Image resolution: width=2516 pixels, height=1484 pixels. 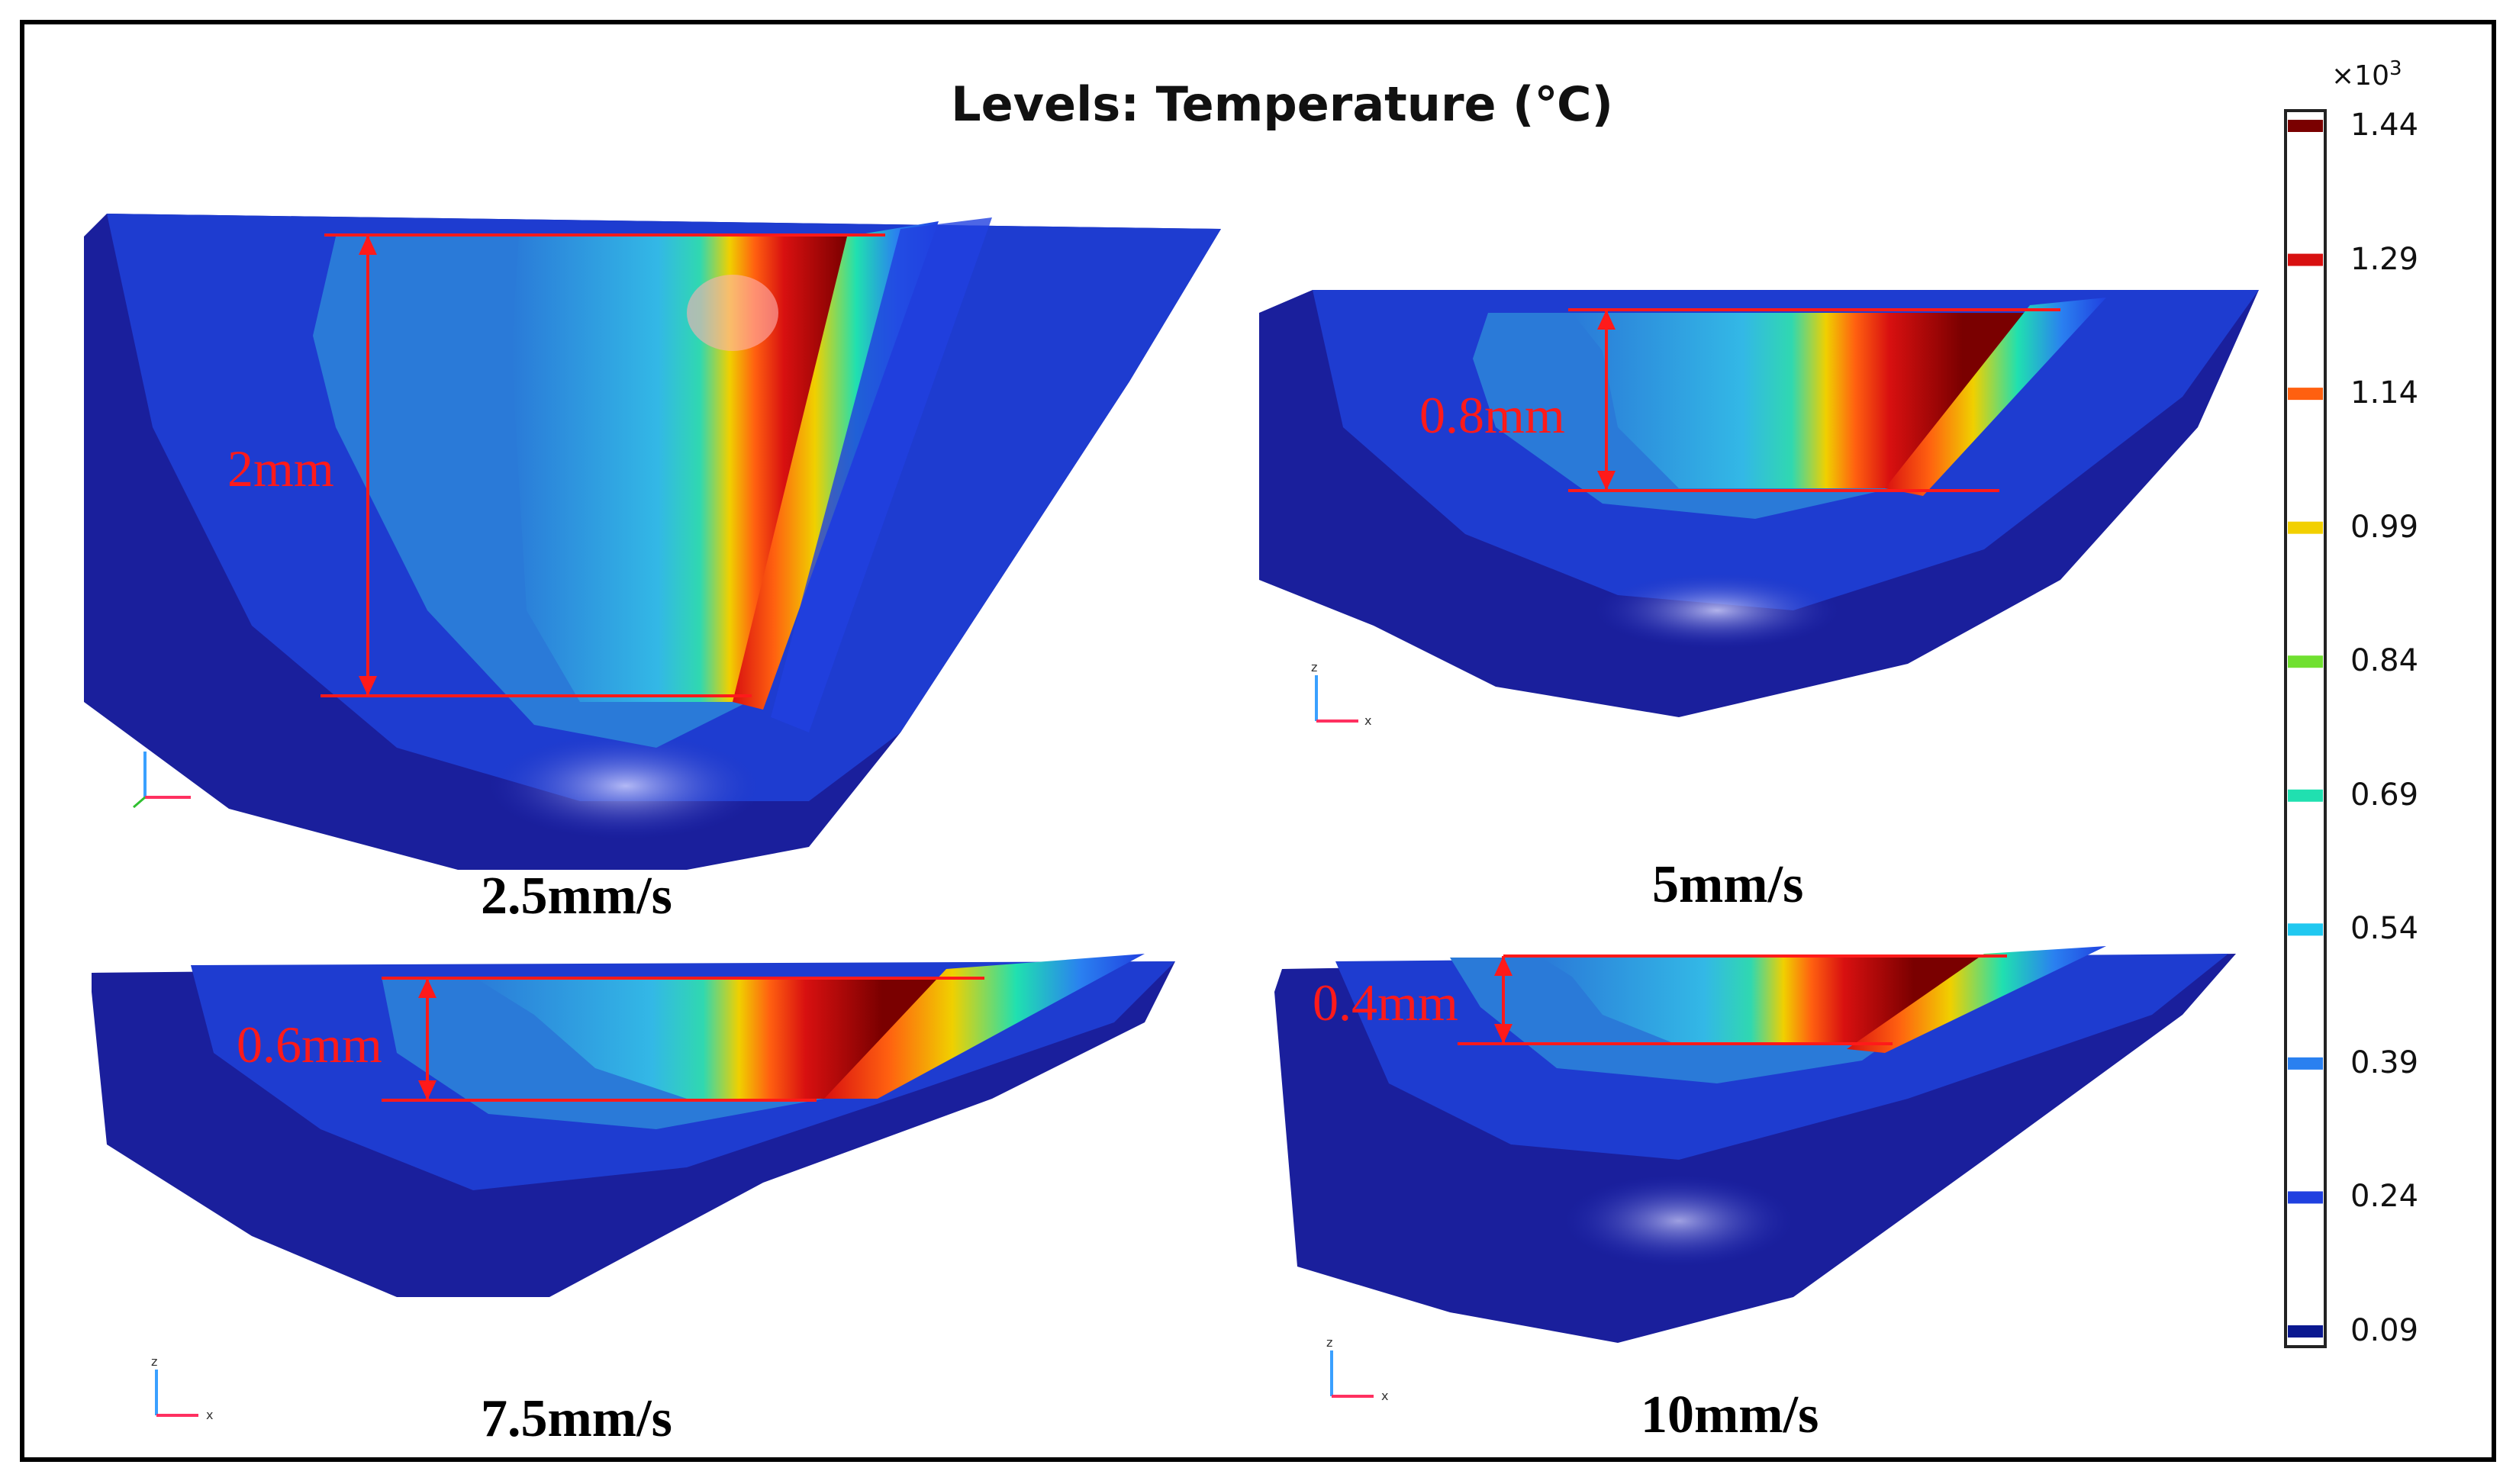 I want to click on speed-label-5: 5mm/s, so click(x=1728, y=884).